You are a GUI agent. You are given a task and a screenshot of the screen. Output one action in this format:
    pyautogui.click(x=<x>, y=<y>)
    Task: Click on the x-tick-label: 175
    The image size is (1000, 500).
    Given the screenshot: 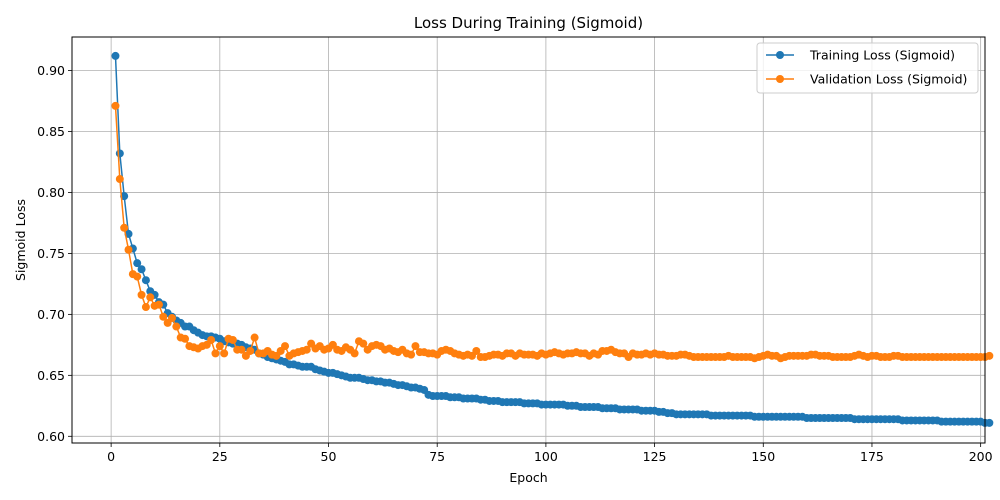 What is the action you would take?
    pyautogui.click(x=872, y=456)
    